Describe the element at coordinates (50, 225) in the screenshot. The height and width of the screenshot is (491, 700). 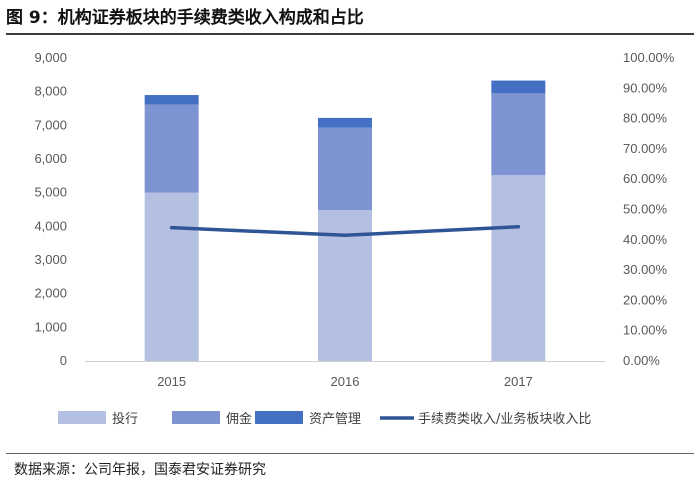
I see `left-axis-tick-label: 4,000` at that location.